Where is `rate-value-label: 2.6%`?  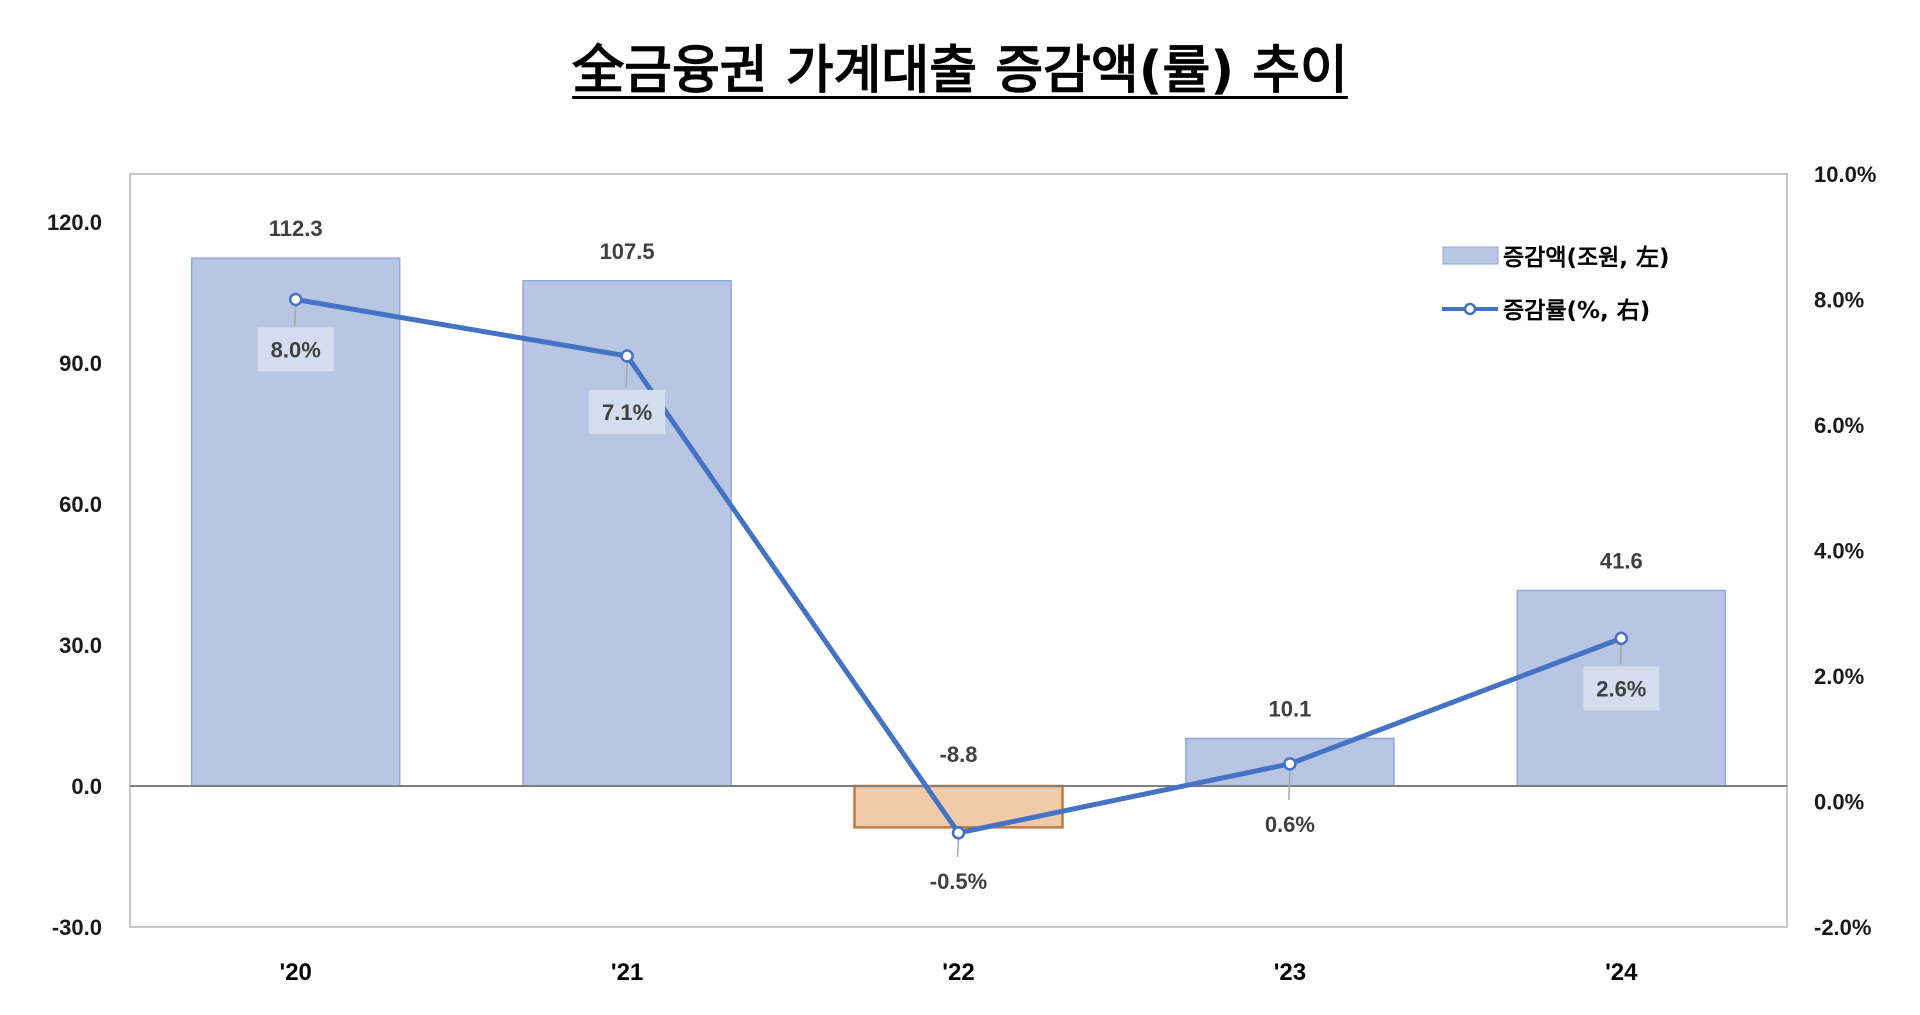 rate-value-label: 2.6% is located at coordinates (1621, 688).